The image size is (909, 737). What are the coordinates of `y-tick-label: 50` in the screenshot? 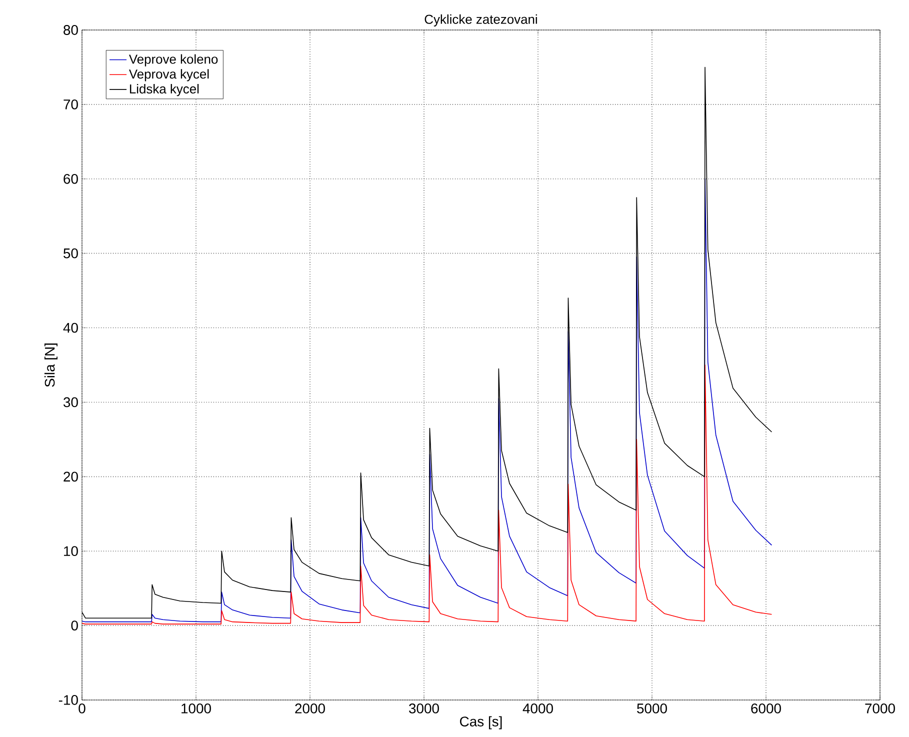 It's located at (71, 253).